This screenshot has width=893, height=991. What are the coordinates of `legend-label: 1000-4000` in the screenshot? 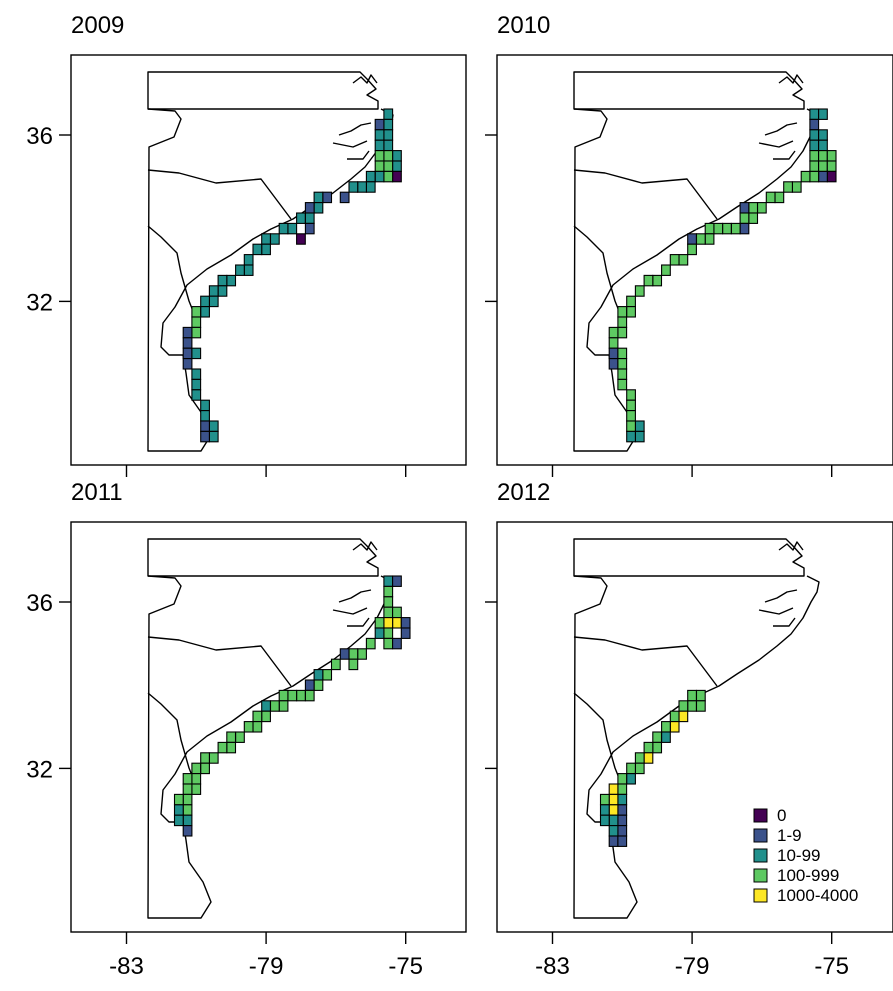 It's located at (817, 895).